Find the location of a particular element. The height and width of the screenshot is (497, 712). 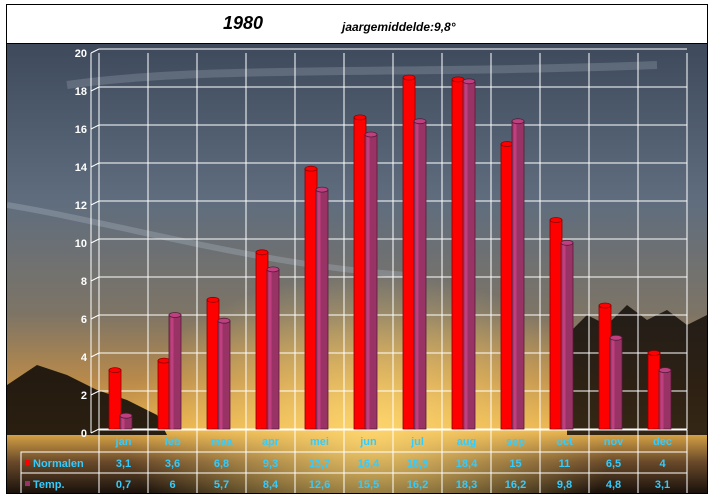

table-category-label: feb is located at coordinates (172, 442).